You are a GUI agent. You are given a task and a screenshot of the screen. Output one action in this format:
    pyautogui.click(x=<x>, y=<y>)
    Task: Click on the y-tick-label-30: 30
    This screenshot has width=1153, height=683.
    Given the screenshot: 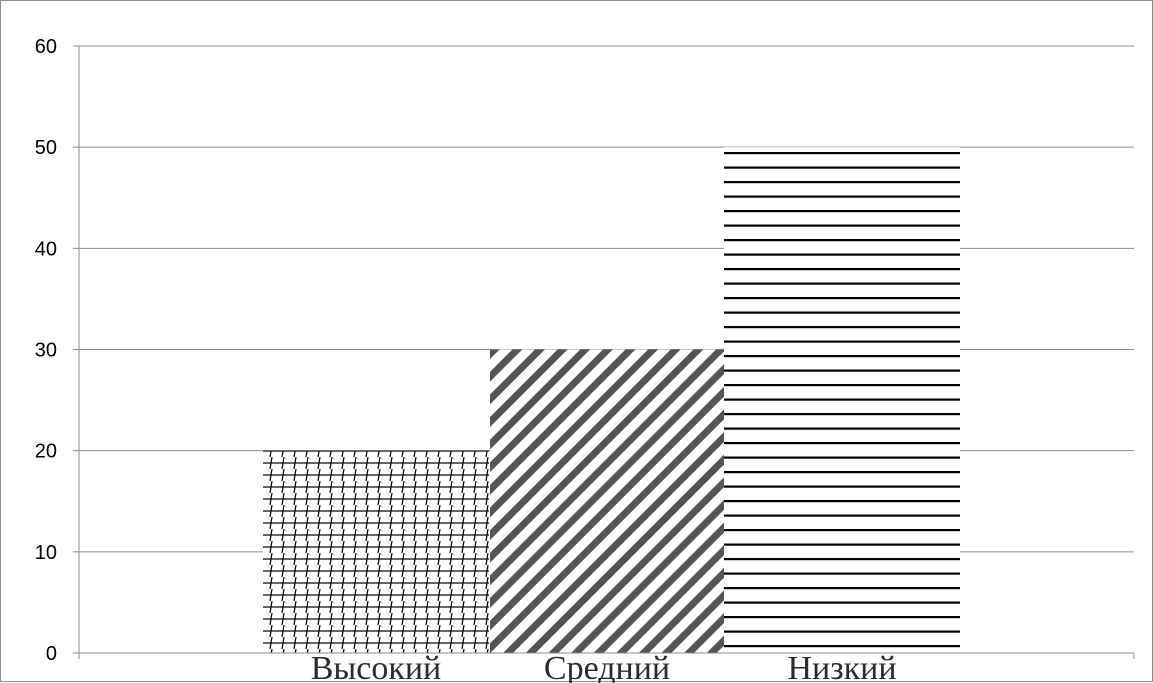 What is the action you would take?
    pyautogui.click(x=46, y=351)
    